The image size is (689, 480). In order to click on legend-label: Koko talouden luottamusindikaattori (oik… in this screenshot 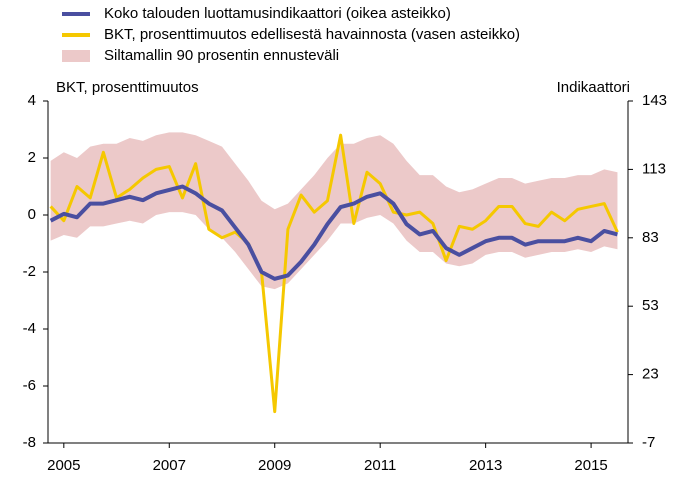, I will do `click(277, 13)`.